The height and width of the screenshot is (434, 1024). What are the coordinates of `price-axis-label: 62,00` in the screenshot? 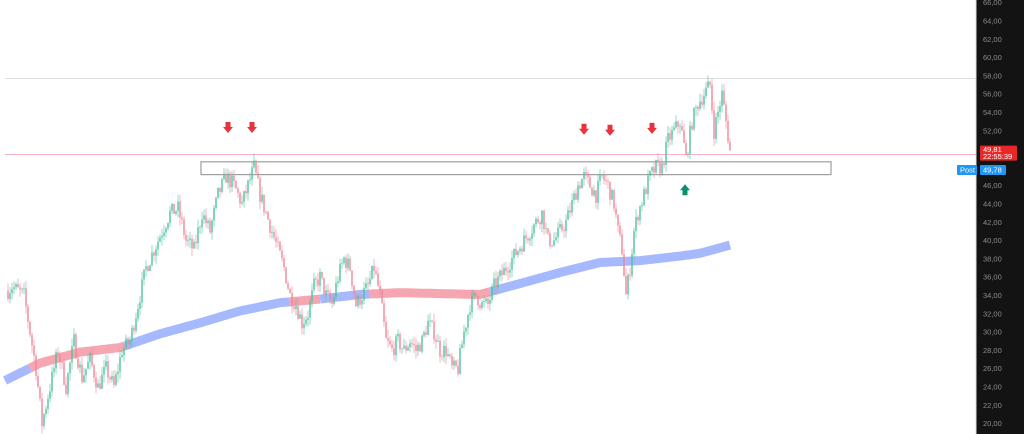 It's located at (992, 39).